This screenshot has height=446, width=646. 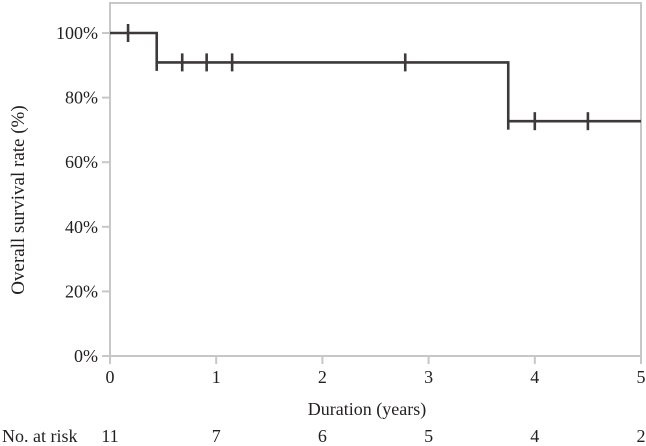 What do you see at coordinates (110, 377) in the screenshot?
I see `x-tick-label: 0` at bounding box center [110, 377].